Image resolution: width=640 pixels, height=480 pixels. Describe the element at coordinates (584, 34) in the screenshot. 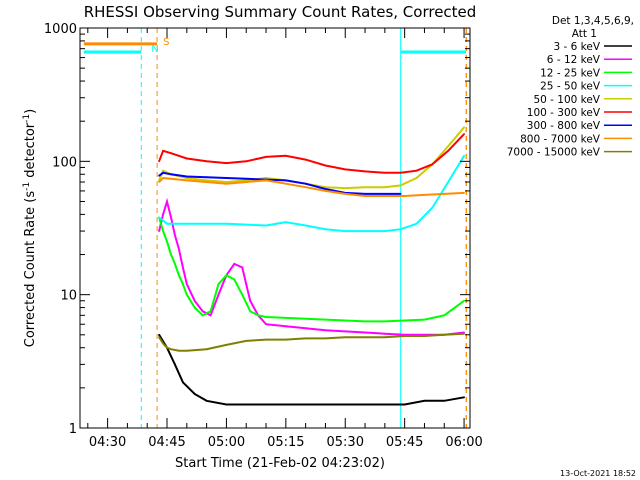

I see `legend-header-line2: Att 1` at that location.